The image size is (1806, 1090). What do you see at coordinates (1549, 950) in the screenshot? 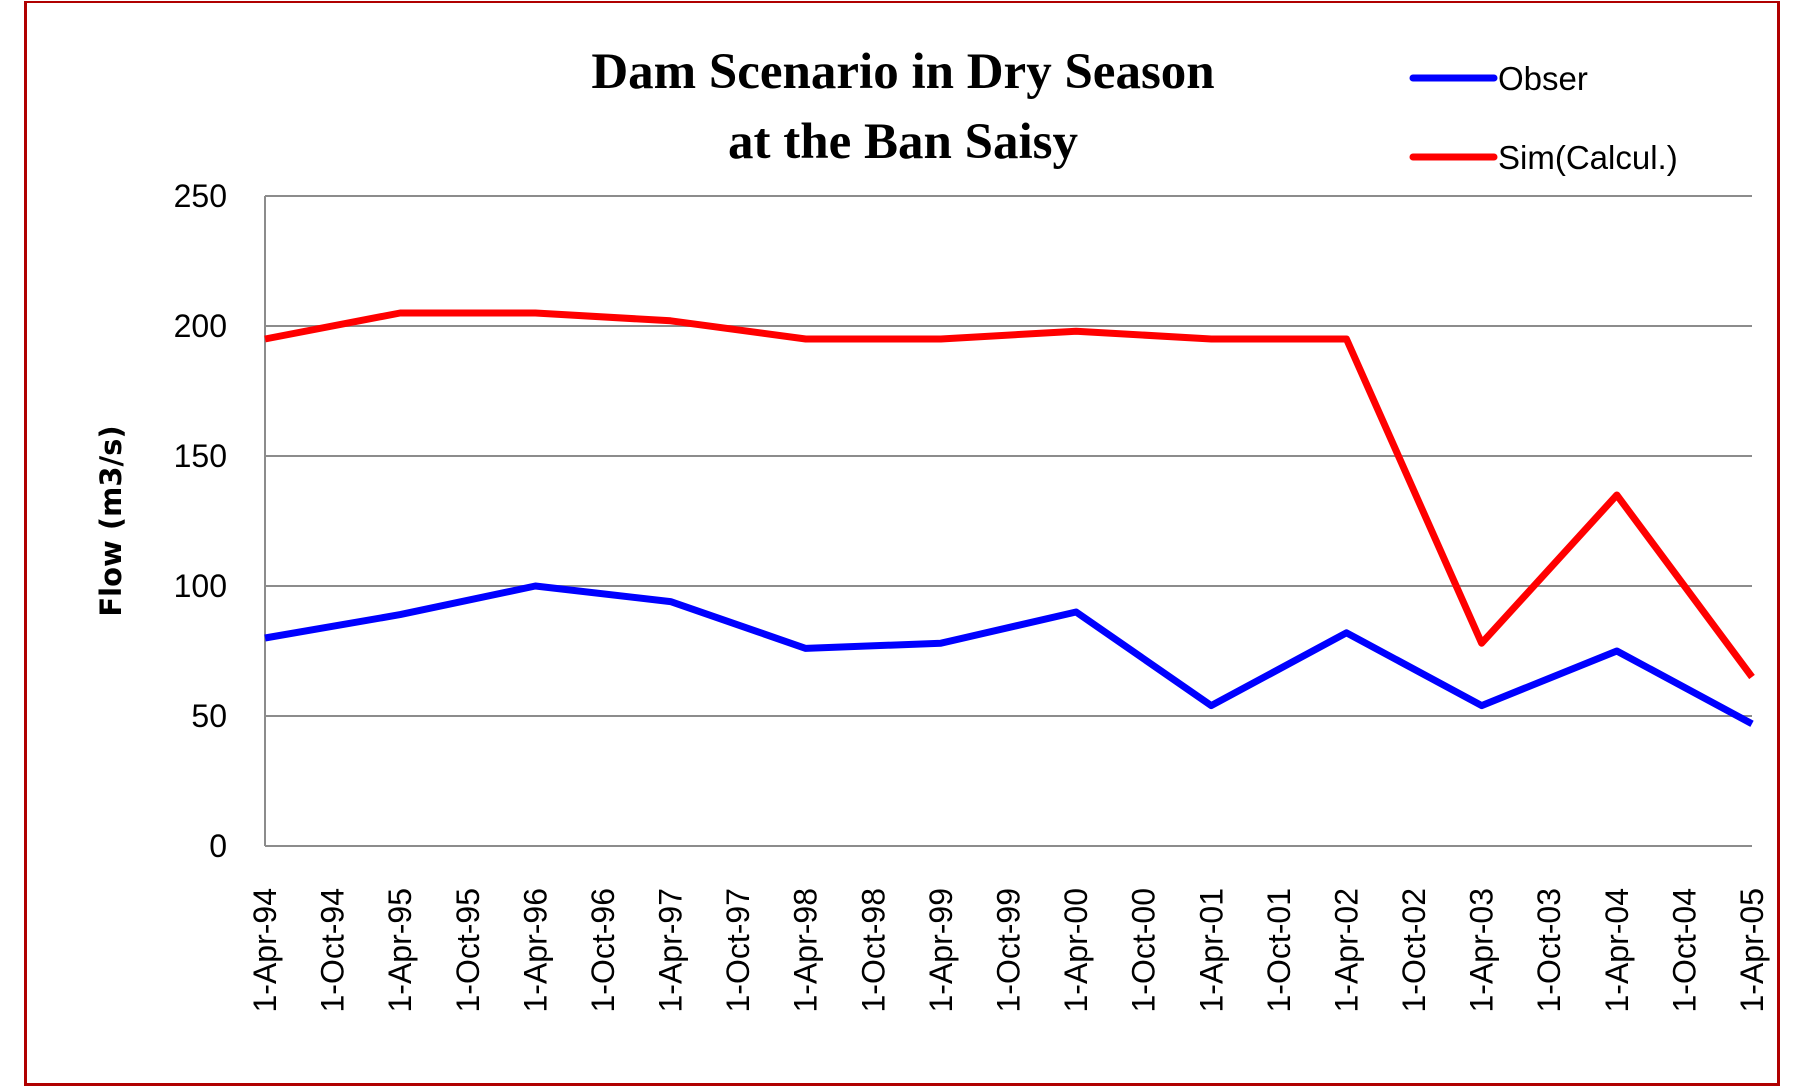
I see `x-tick-label: 1-Oct-03` at bounding box center [1549, 950].